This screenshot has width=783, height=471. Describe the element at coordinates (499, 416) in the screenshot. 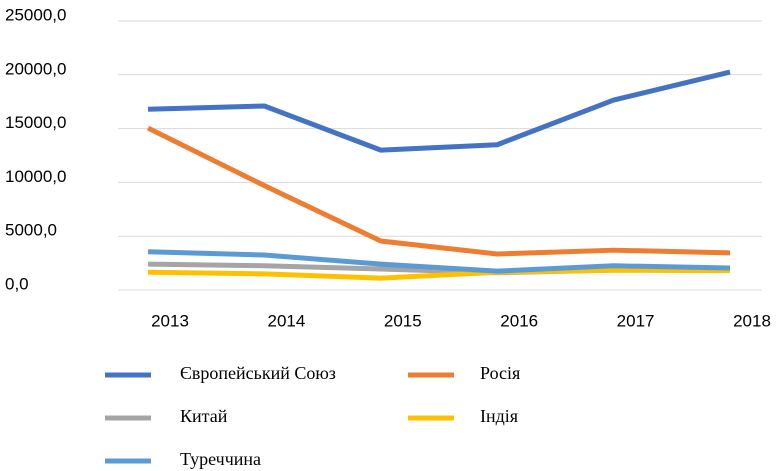

I see `legend-label: Індія` at that location.